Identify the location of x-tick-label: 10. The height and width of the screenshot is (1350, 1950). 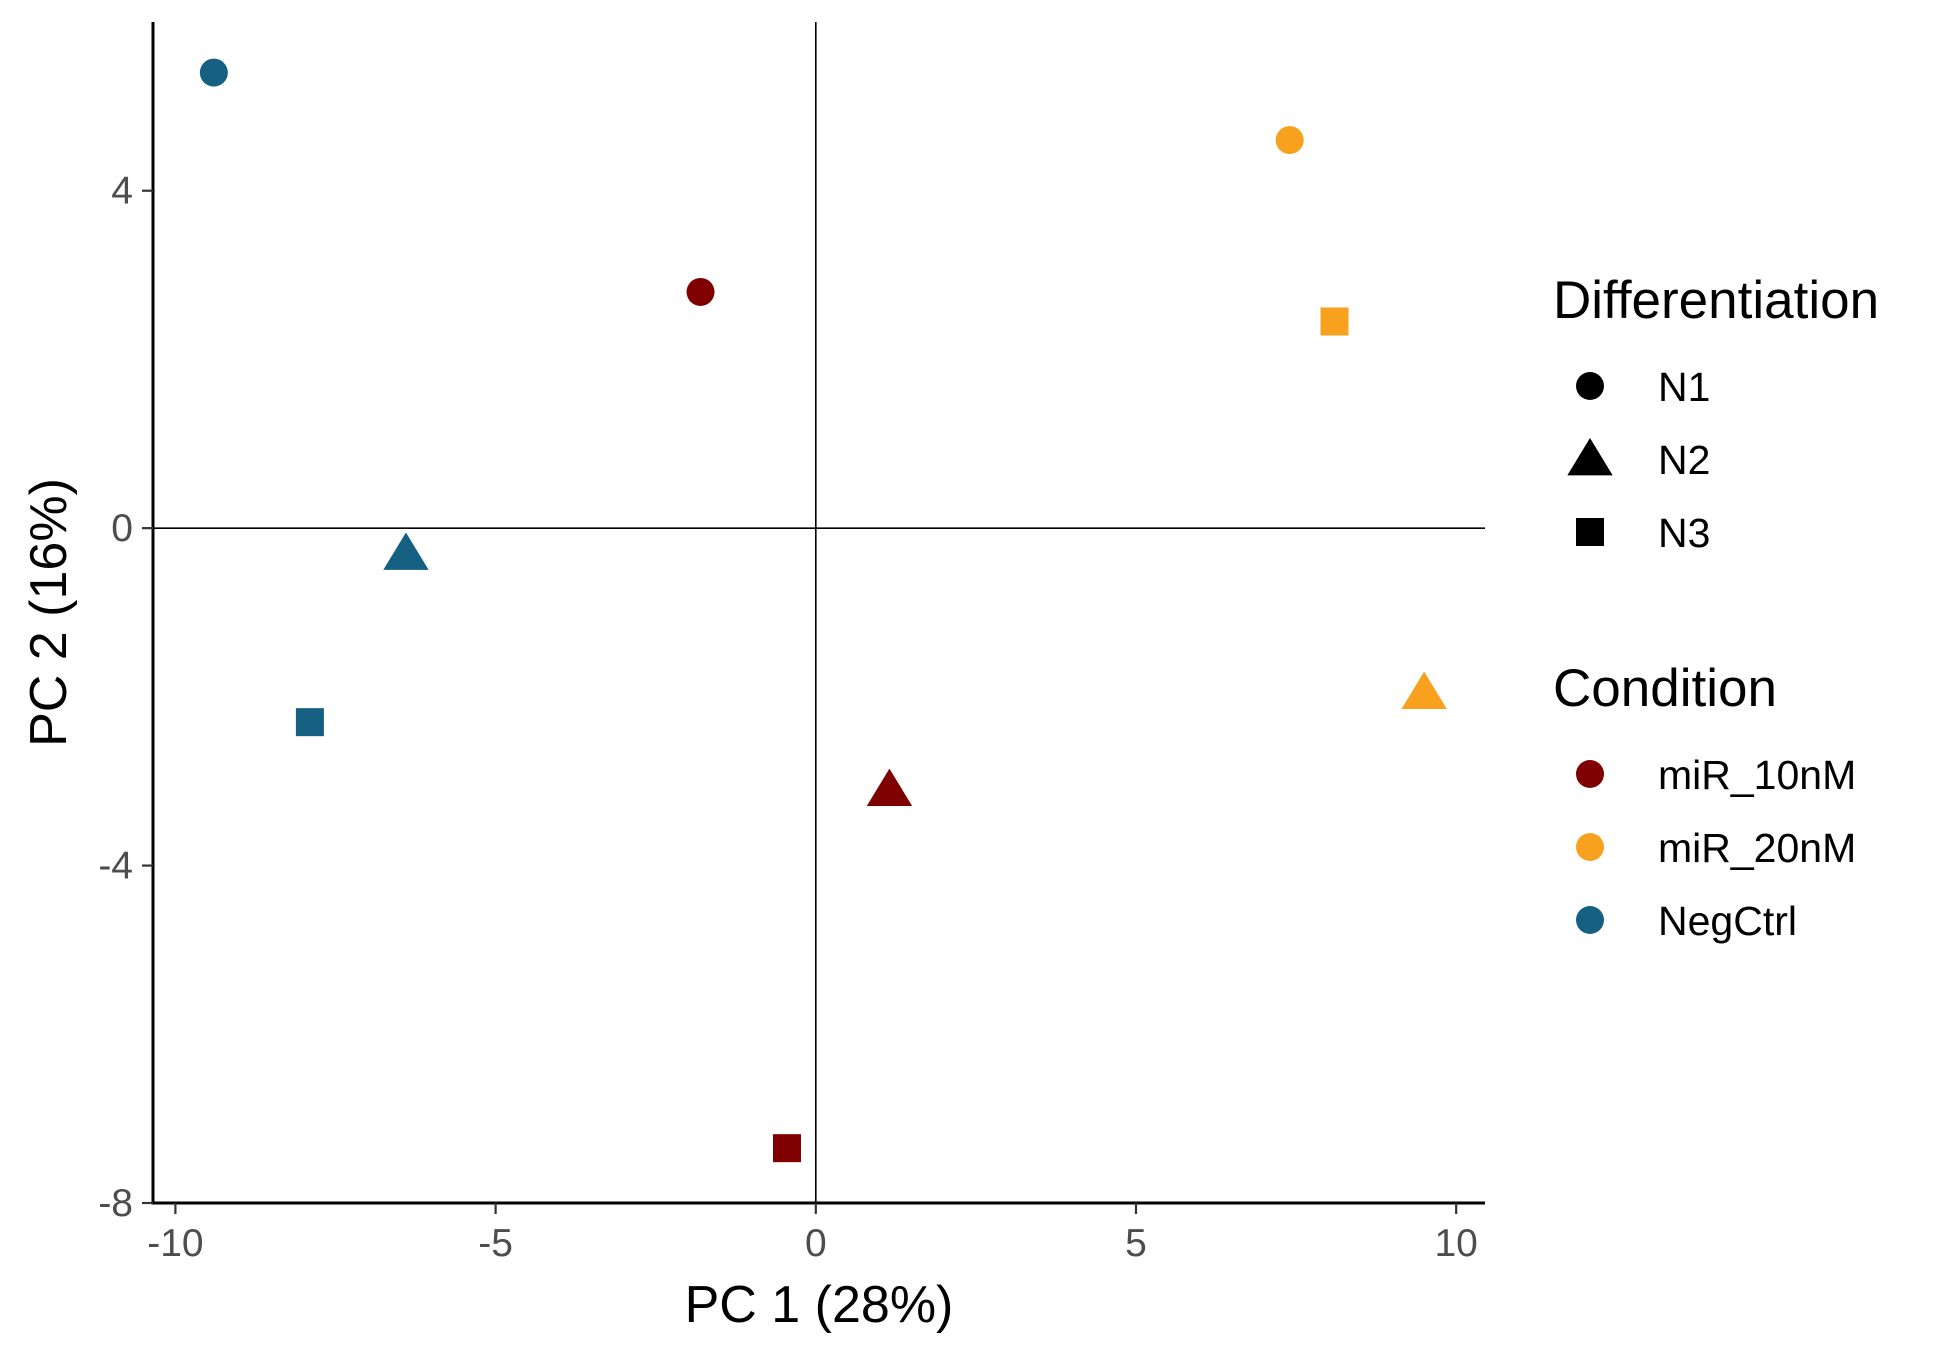
(1455, 1243).